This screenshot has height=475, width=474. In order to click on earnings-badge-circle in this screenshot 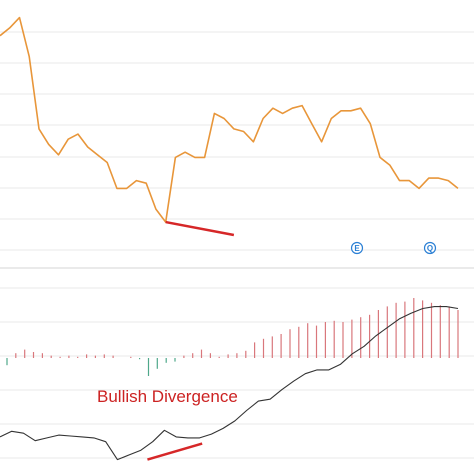, I will do `click(357, 248)`.